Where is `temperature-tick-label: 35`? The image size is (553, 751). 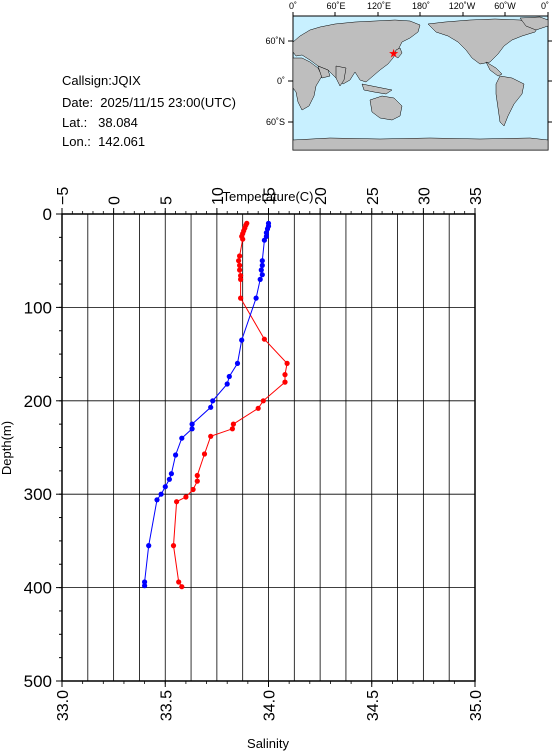
temperature-tick-label: 35 is located at coordinates (476, 196).